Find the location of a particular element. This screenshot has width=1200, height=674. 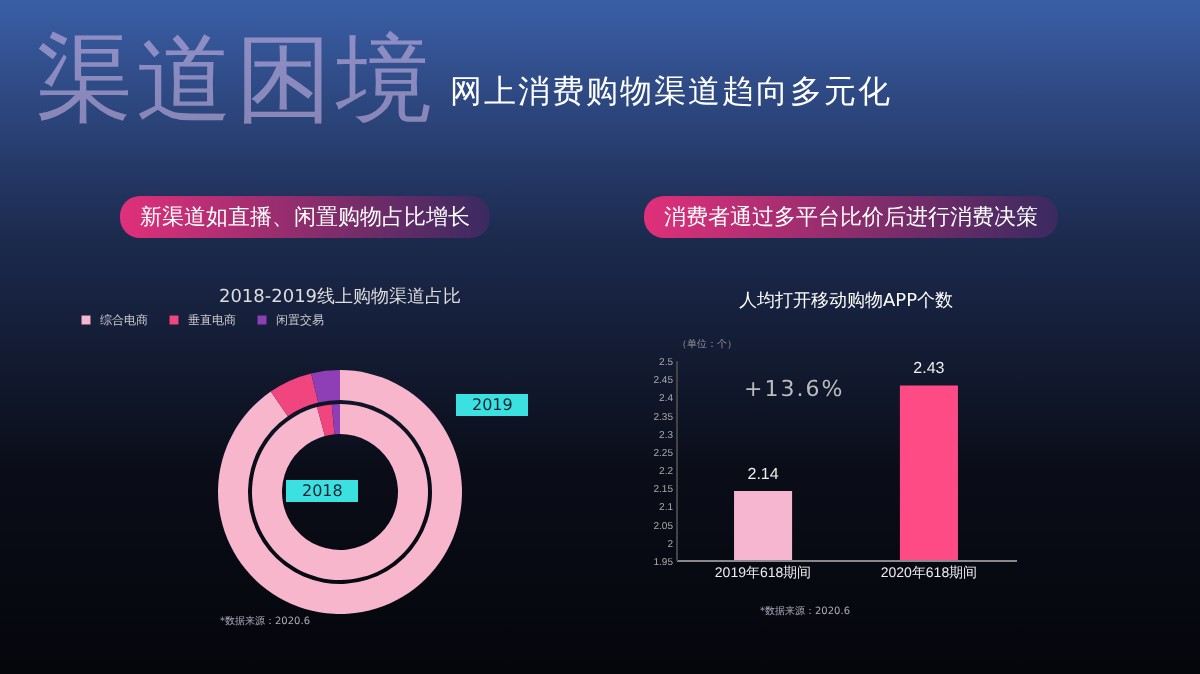

data-label: 2.43 is located at coordinates (929, 368).